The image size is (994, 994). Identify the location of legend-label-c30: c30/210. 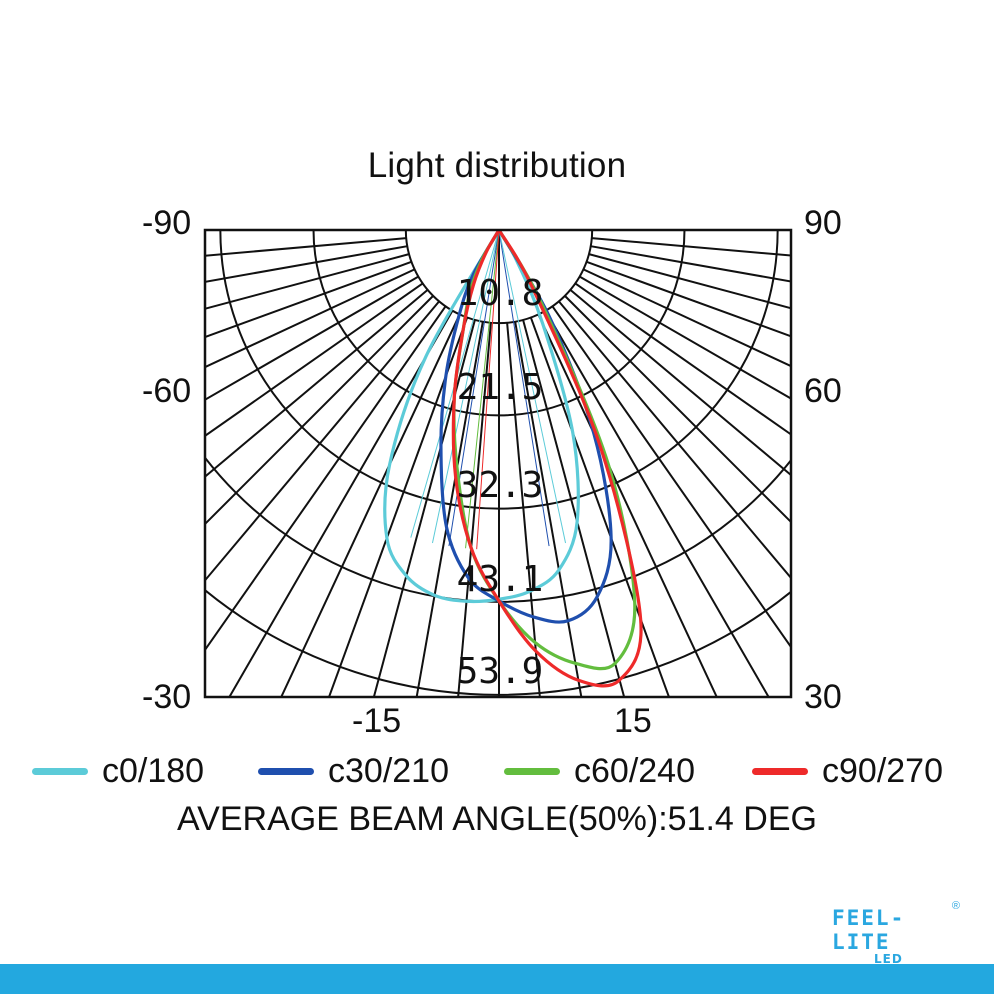
(388, 771).